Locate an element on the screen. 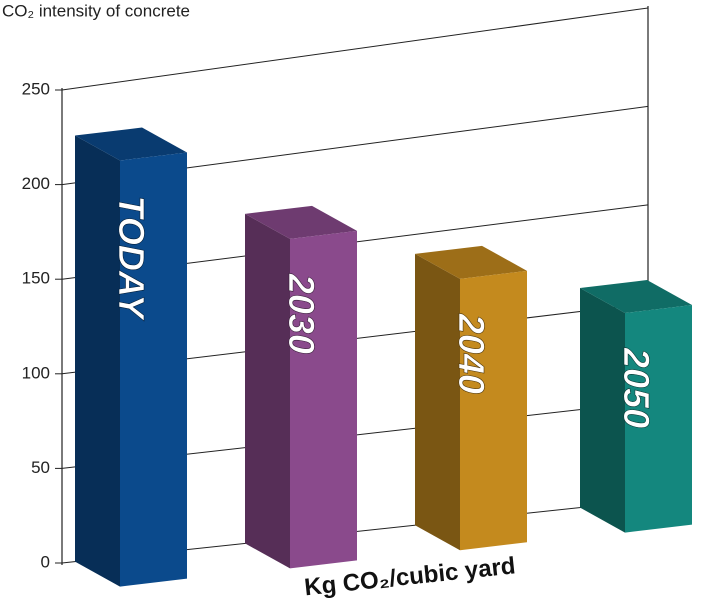 The height and width of the screenshot is (610, 710). y-tick-label: 150 is located at coordinates (36, 278).